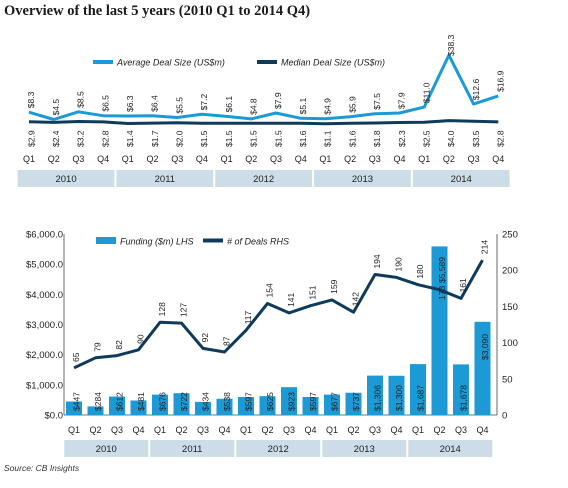 The image size is (568, 488). Describe the element at coordinates (229, 104) in the screenshot. I see `average-value-label: $6.1` at that location.